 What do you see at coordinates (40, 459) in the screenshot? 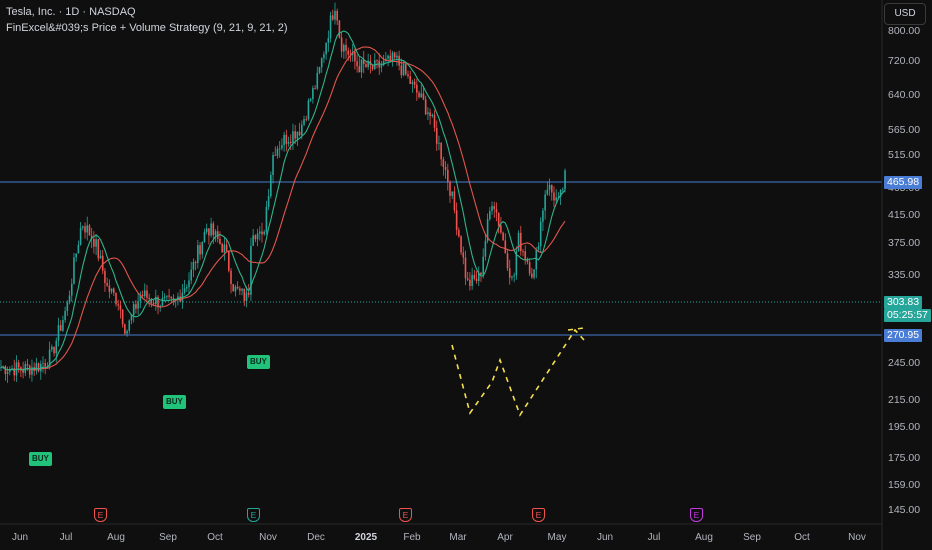
I see `buy-signal-label: BUY` at bounding box center [40, 459].